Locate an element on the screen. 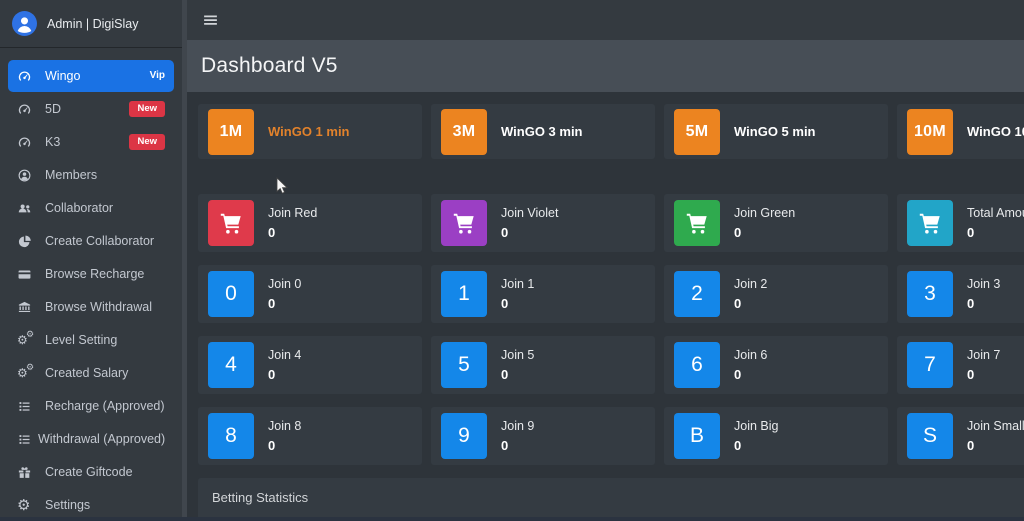 This screenshot has width=1024, height=521. join-card-label: Join 0 is located at coordinates (285, 284).